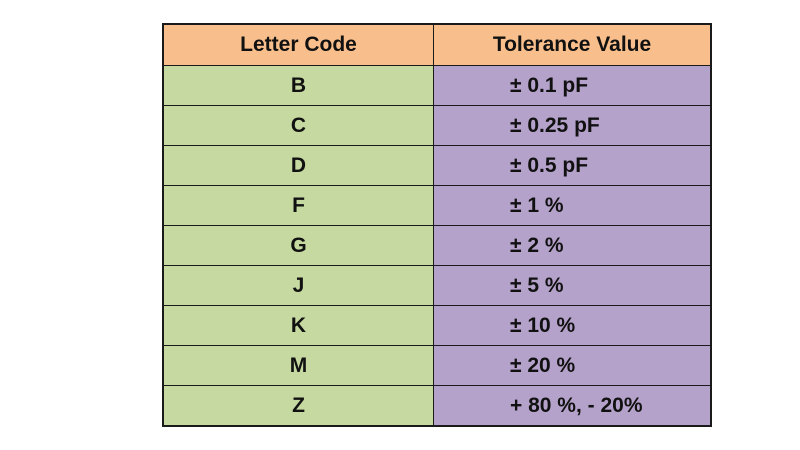  What do you see at coordinates (572, 325) in the screenshot?
I see `tolerance-value-cell: ± 10 %` at bounding box center [572, 325].